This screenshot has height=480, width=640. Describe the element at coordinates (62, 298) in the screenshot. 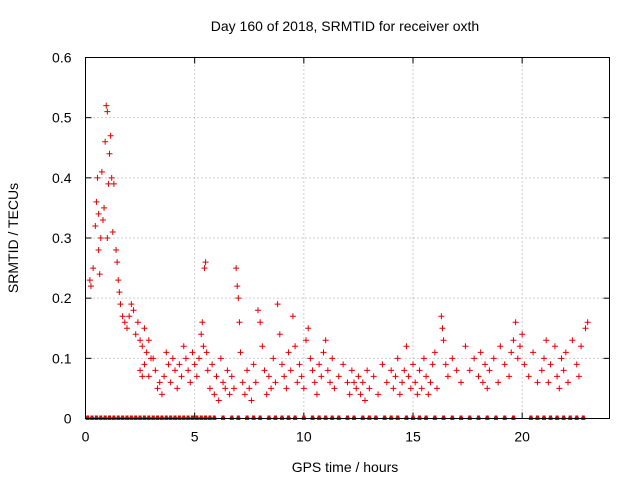

I see `y-tick-label: 0.2` at that location.